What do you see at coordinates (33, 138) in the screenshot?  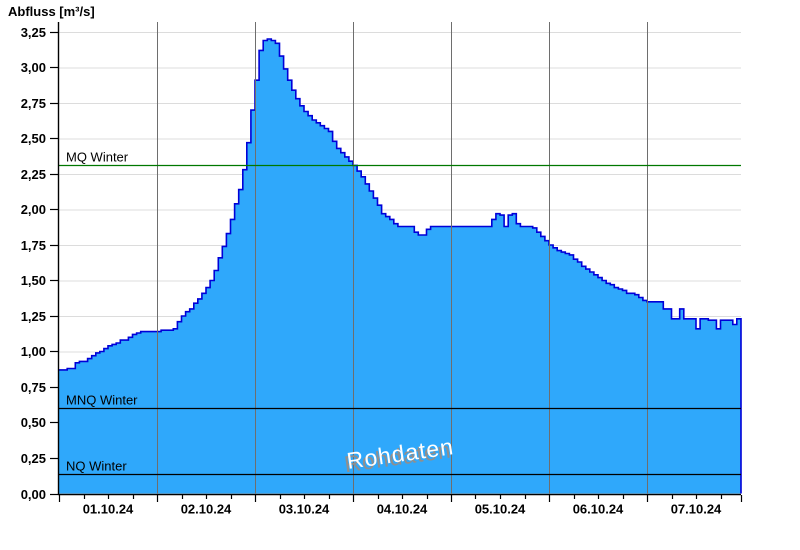 I see `y-tick-label: 2,50` at bounding box center [33, 138].